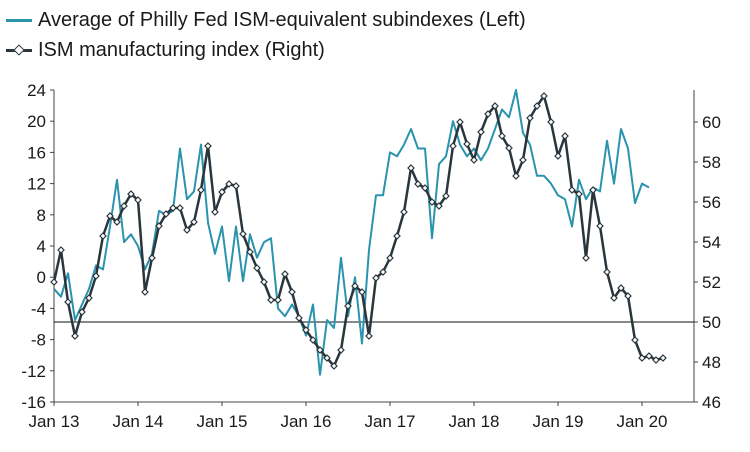  What do you see at coordinates (711, 362) in the screenshot?
I see `y-right-tick-label: 48` at bounding box center [711, 362].